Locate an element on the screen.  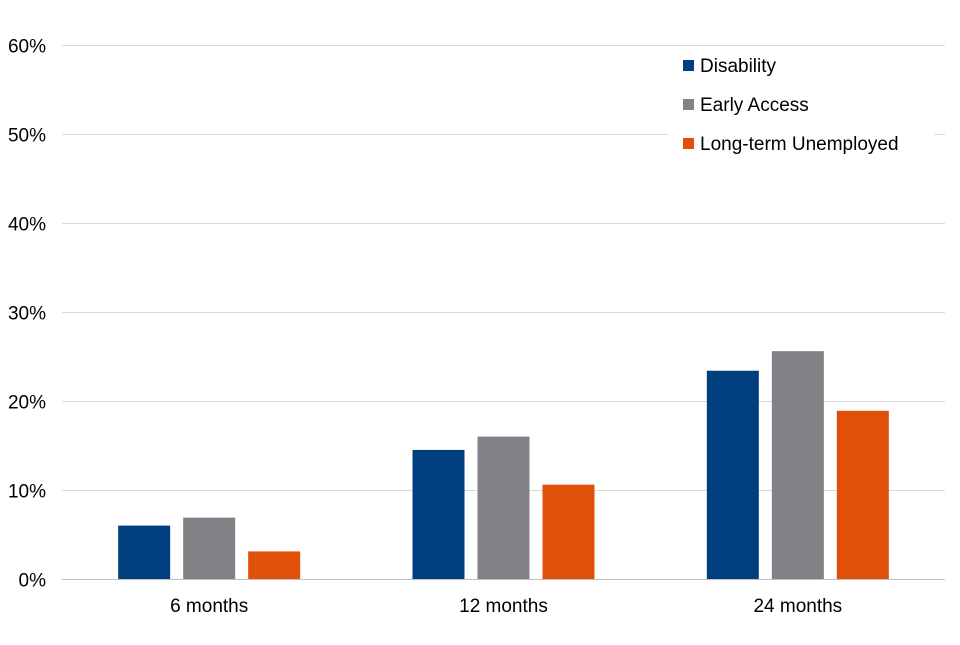
bar-early-access-6-months is located at coordinates (209, 548).